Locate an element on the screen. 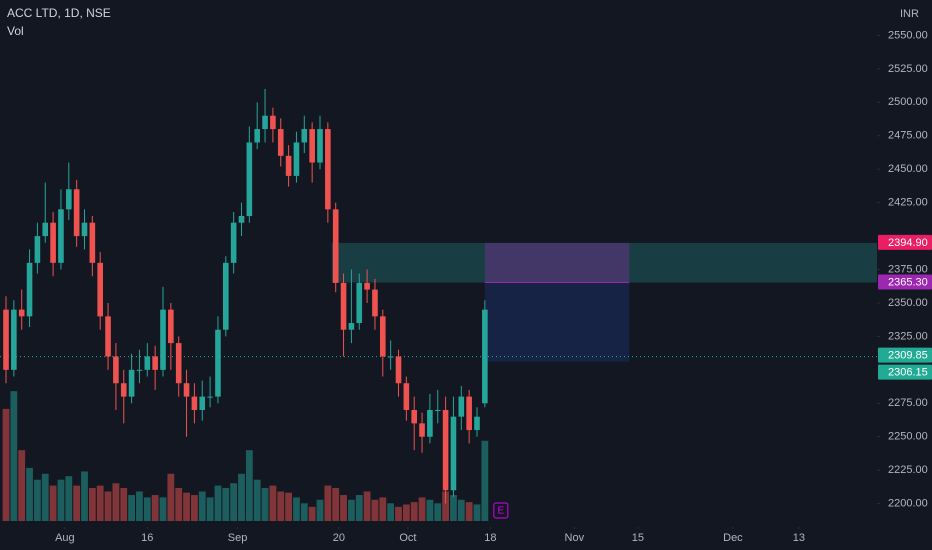 Image resolution: width=932 pixels, height=550 pixels. x-tick-label: Dec is located at coordinates (733, 538).